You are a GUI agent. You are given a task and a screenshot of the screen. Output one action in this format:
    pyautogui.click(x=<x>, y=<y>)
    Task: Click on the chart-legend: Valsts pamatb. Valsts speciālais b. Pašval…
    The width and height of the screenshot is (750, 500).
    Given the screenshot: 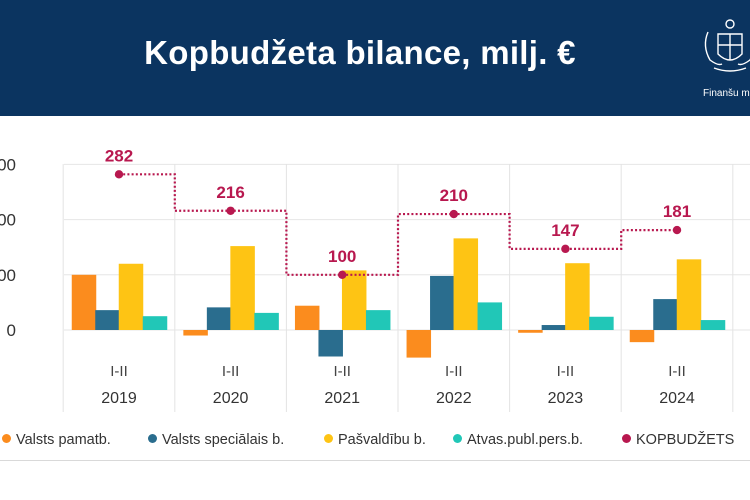 What is the action you would take?
    pyautogui.click(x=375, y=441)
    